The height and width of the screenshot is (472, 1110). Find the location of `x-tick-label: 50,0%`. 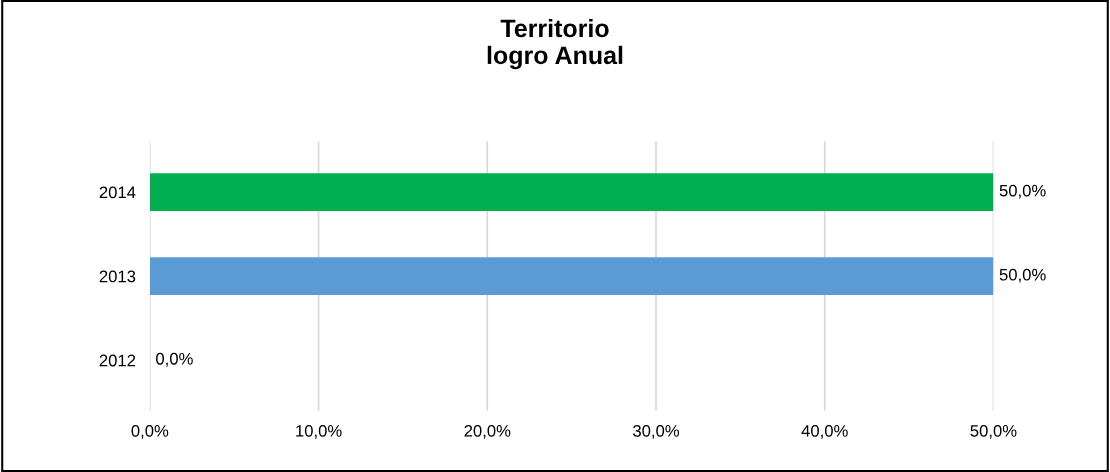

x-tick-label: 50,0% is located at coordinates (993, 431).